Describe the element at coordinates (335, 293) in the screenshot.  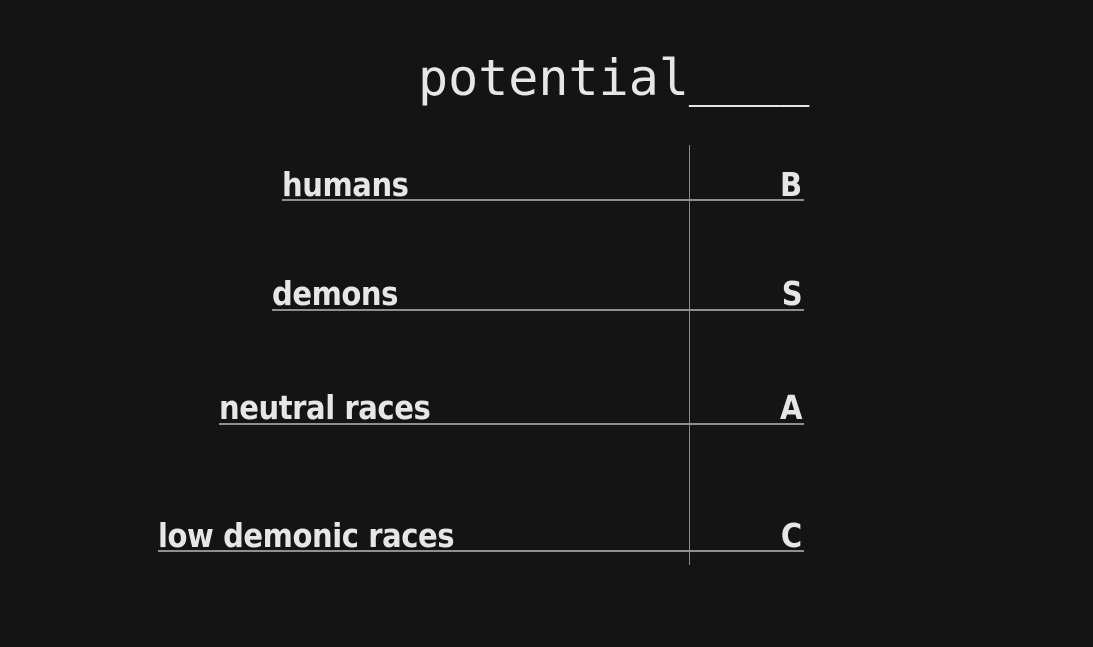
I see `row-label: demons` at that location.